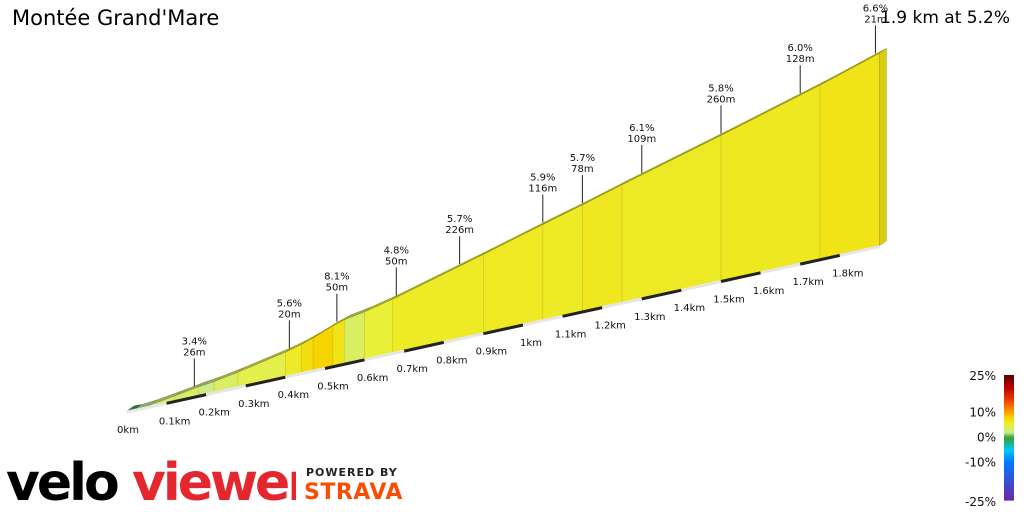 This screenshot has width=1024, height=512. Describe the element at coordinates (982, 413) in the screenshot. I see `legend-label: 10%` at that location.